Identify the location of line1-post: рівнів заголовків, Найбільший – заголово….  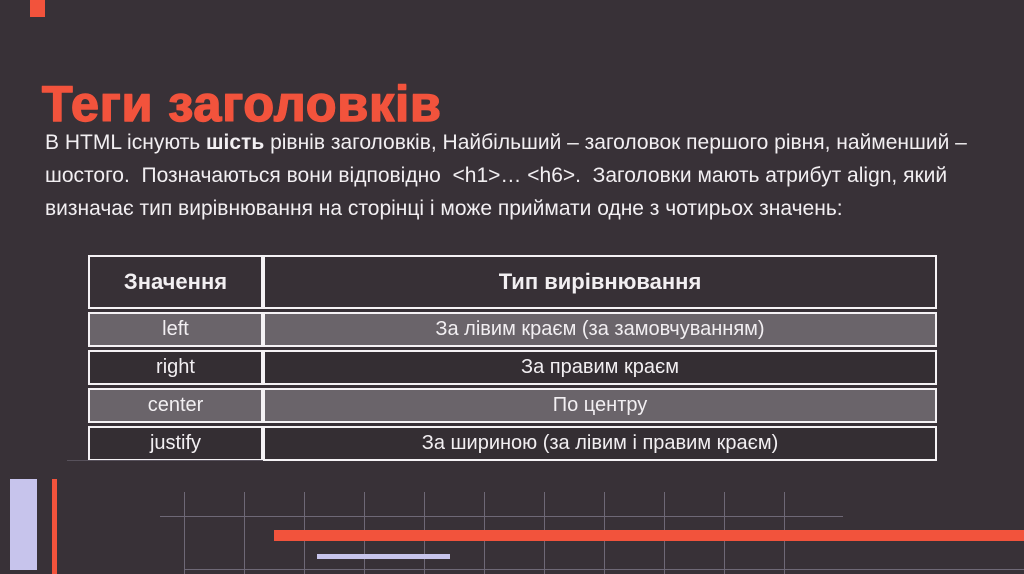
(615, 142).